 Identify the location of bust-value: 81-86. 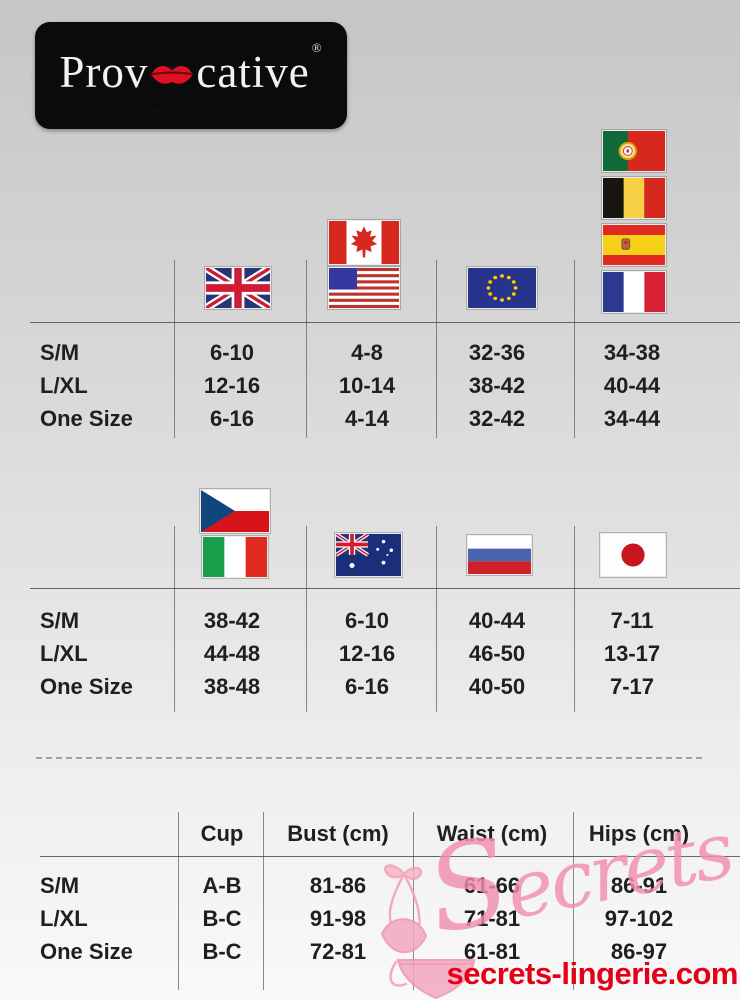
(338, 885).